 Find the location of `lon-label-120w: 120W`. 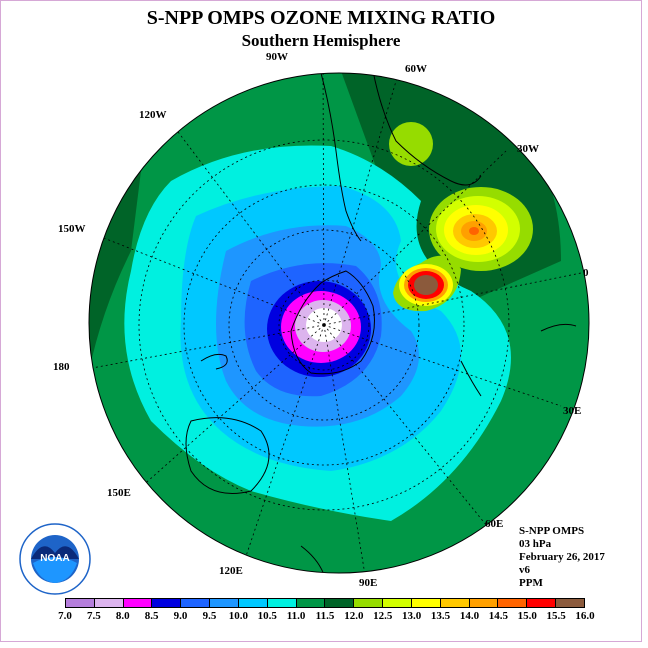

lon-label-120w: 120W is located at coordinates (153, 115).